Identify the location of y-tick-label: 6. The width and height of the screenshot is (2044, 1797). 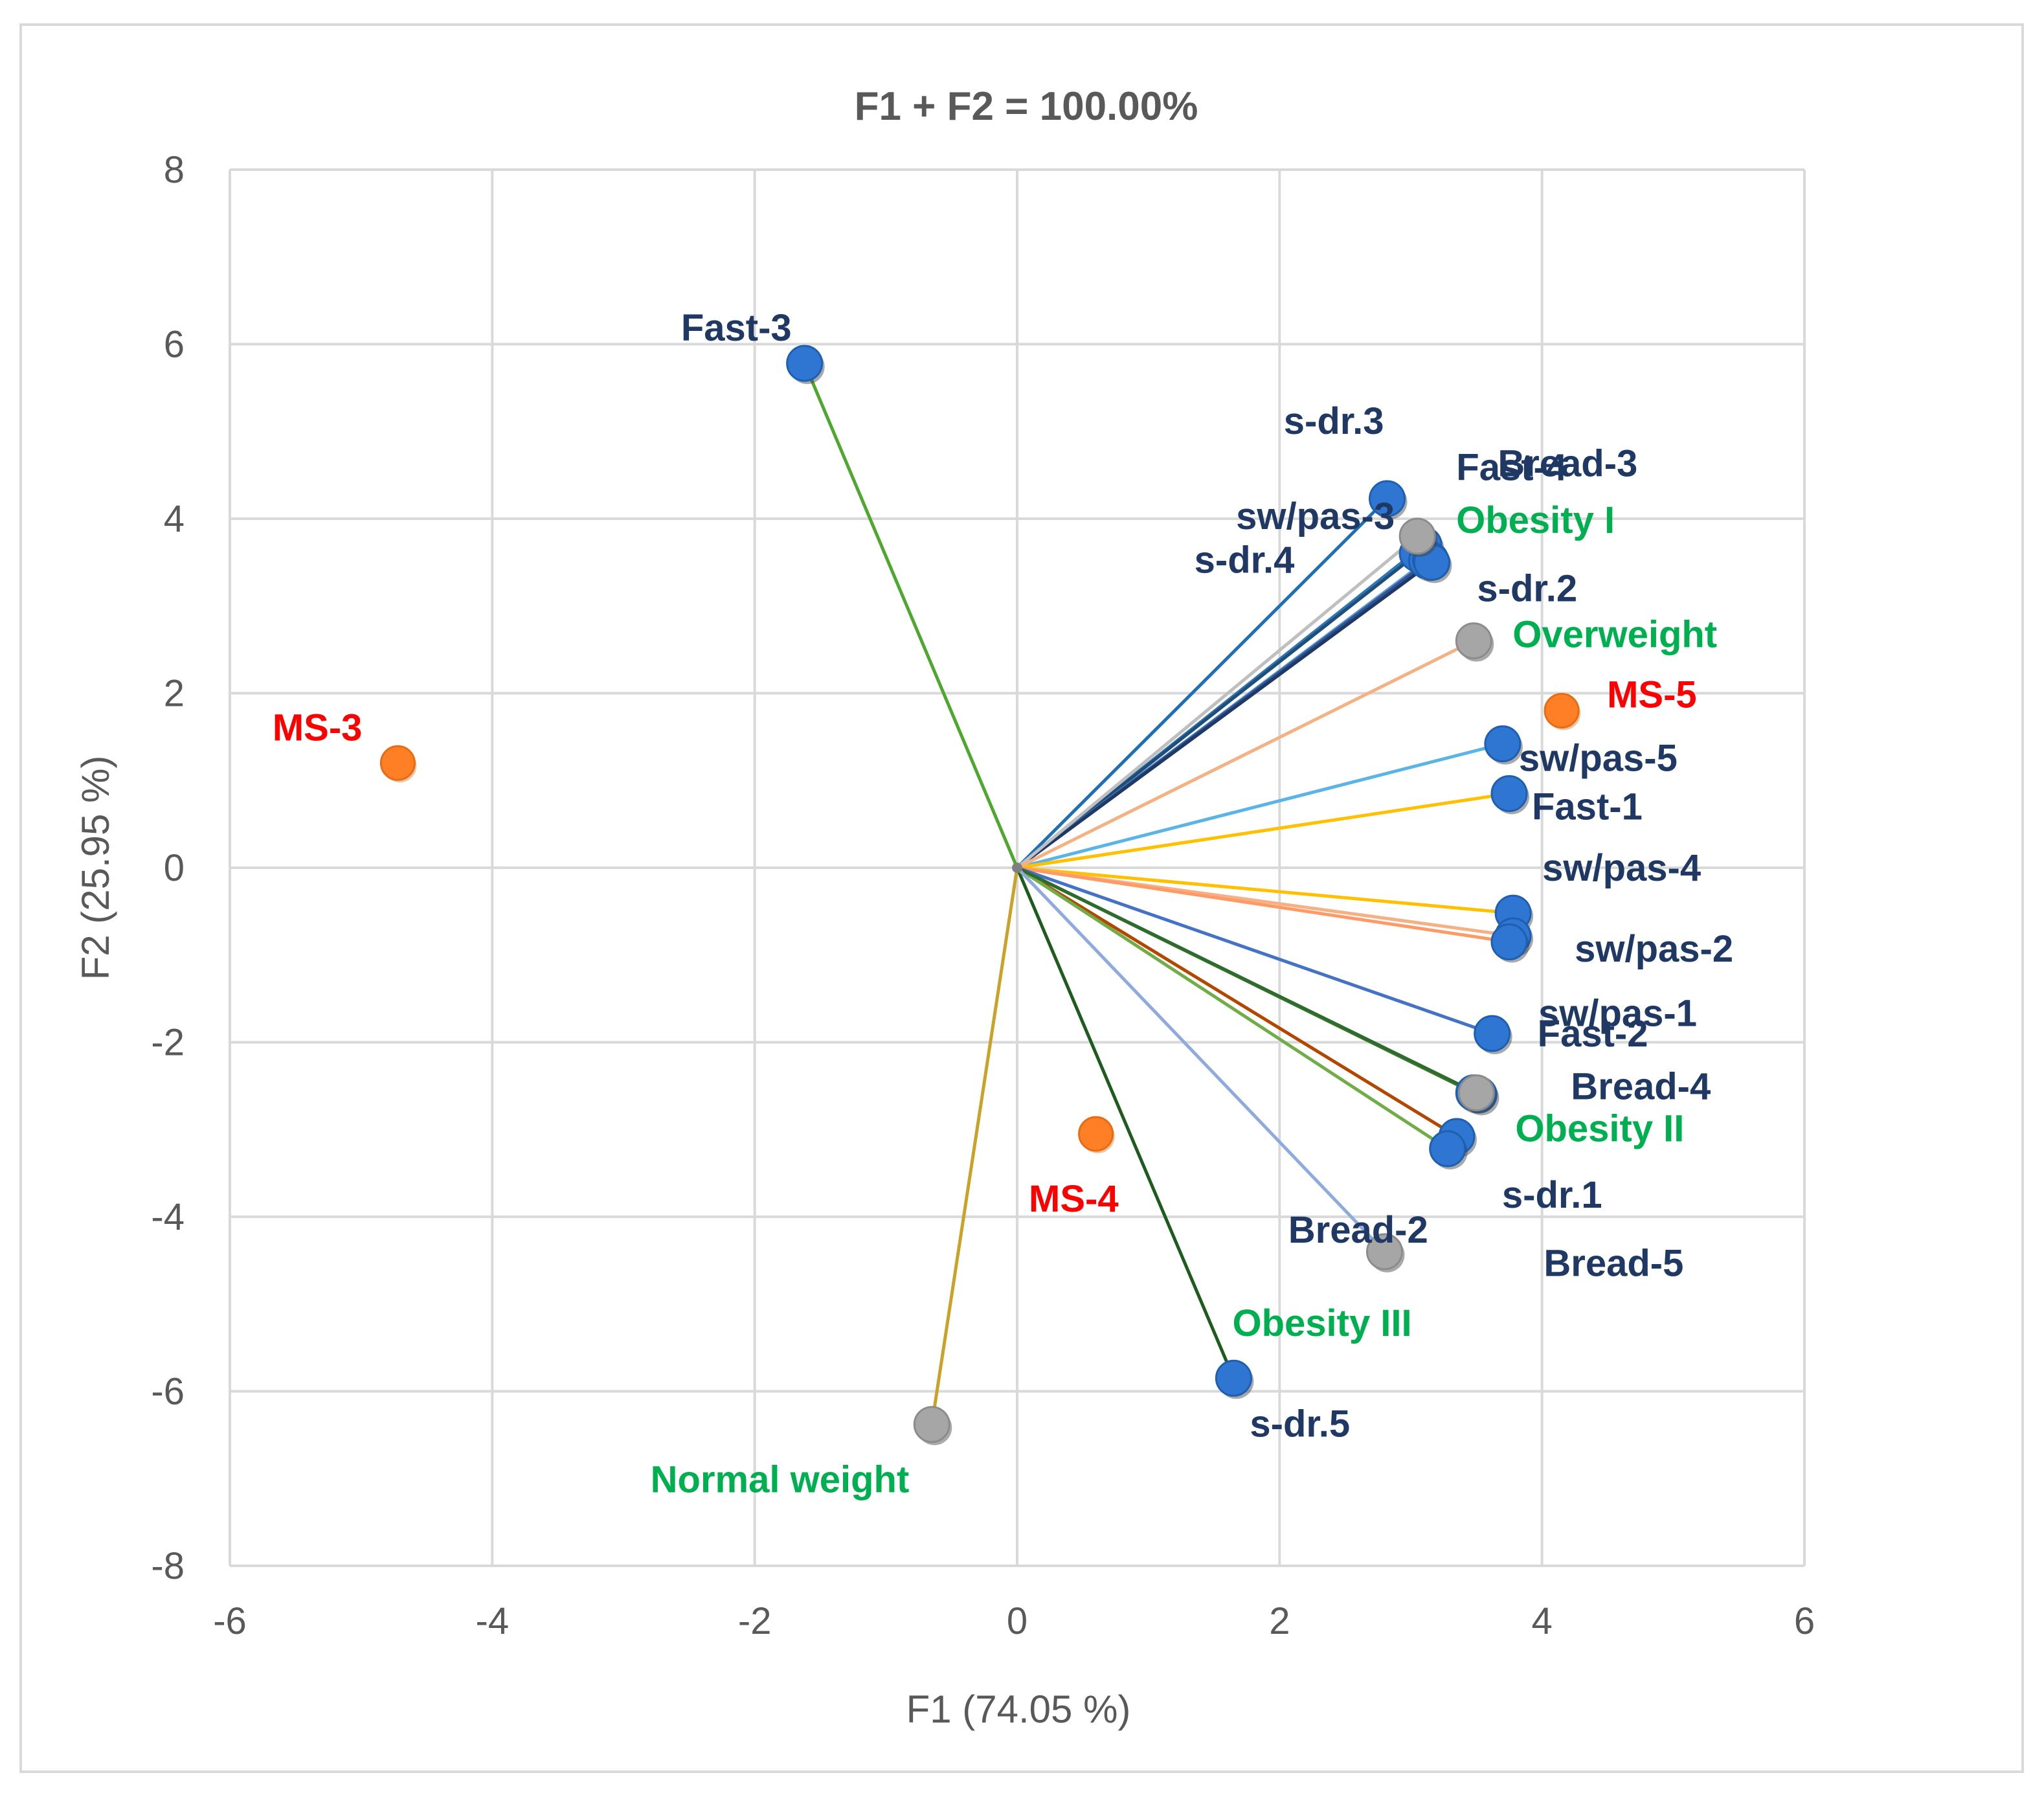
(174, 345).